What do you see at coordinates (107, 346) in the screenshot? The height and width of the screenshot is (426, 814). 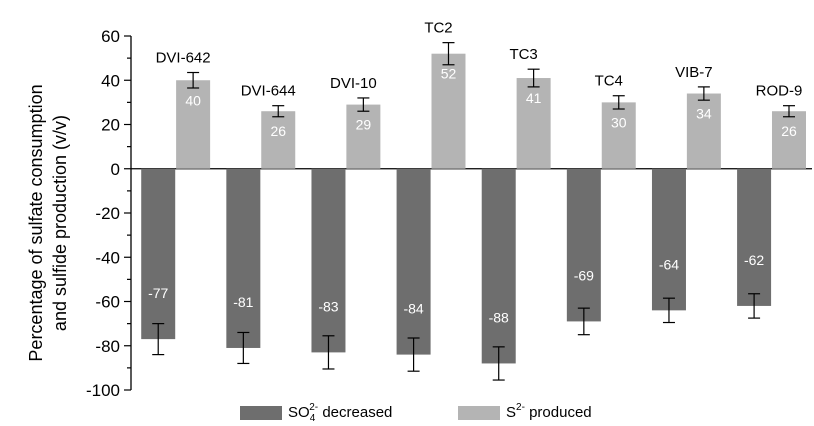 I see `y-tick-label: -80` at bounding box center [107, 346].